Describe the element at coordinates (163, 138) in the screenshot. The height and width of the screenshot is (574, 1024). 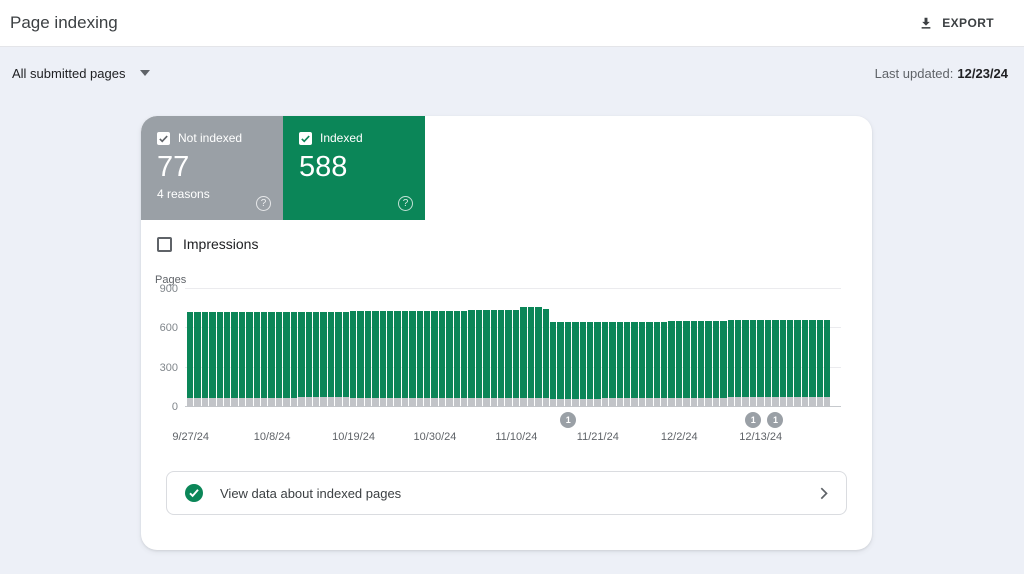
I see `not-indexed-checkbox` at that location.